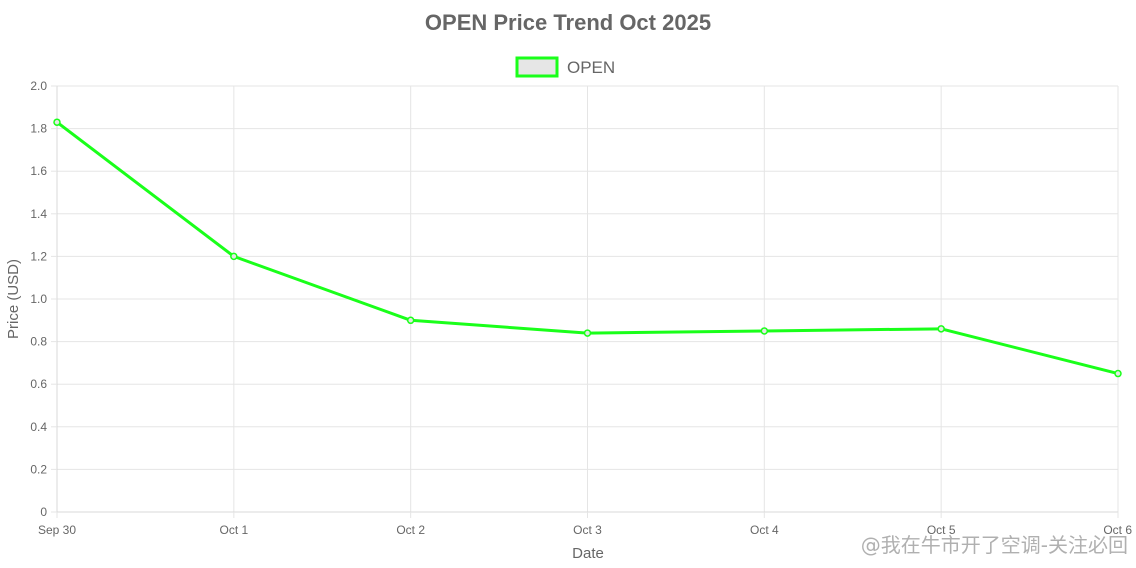  Describe the element at coordinates (38, 427) in the screenshot. I see `y-tick-label: 0.4` at that location.